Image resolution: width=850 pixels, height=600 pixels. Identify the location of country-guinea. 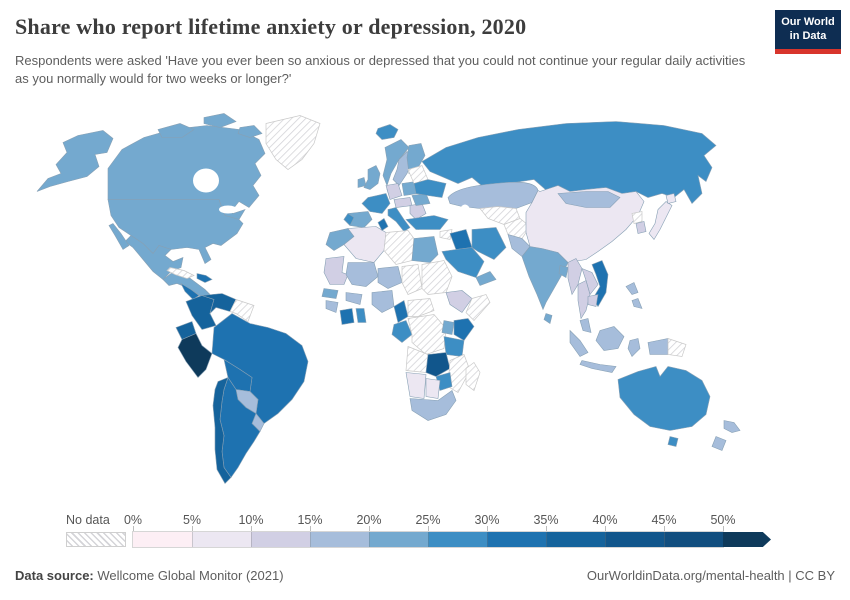
(332, 306).